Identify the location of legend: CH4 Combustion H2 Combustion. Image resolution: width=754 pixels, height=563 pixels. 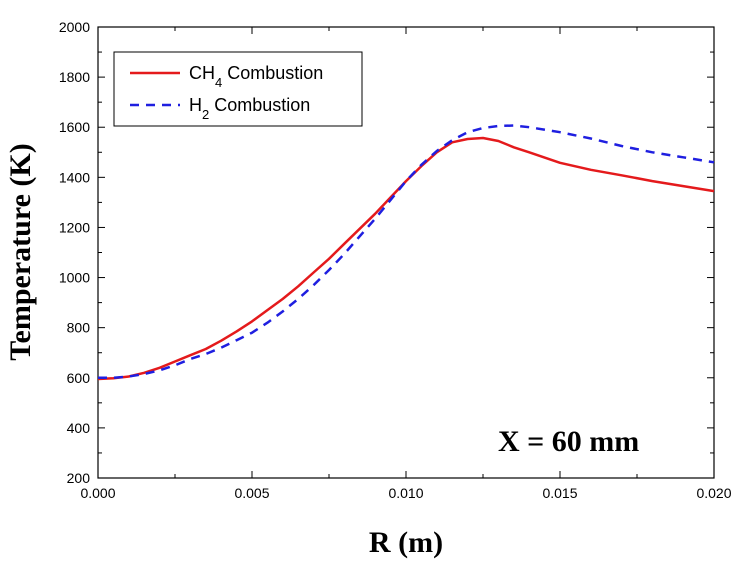
(238, 89).